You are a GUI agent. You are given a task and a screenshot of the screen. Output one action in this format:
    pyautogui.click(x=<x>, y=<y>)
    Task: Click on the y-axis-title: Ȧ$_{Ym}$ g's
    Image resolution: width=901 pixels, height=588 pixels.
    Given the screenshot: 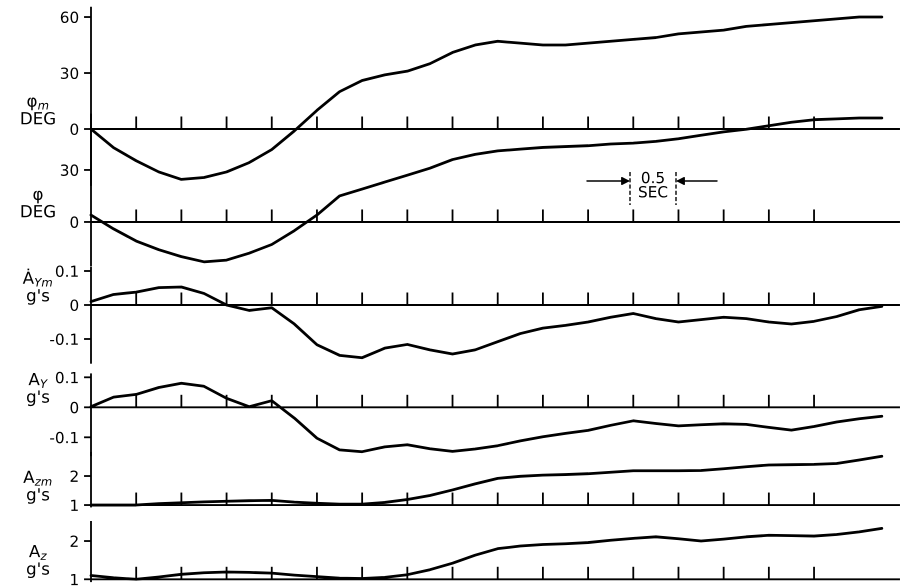 What is the action you would take?
    pyautogui.click(x=37, y=286)
    